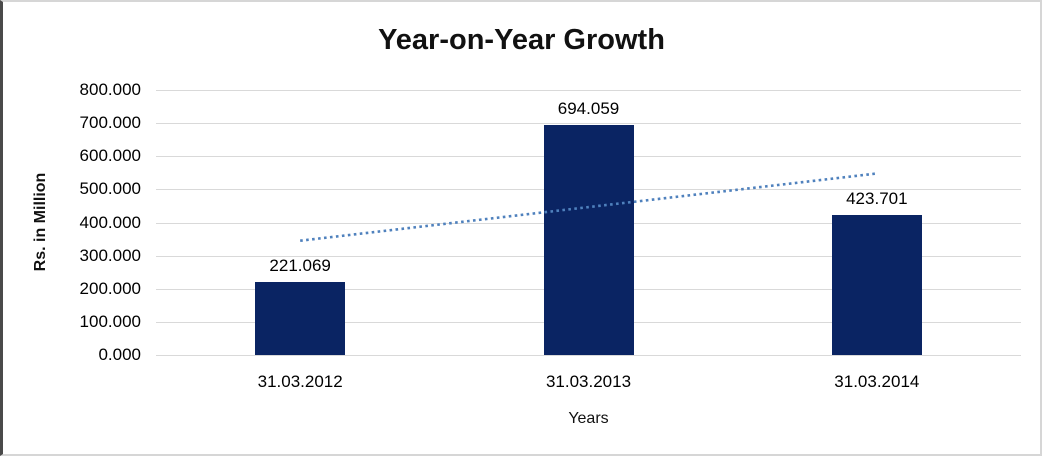 The height and width of the screenshot is (456, 1042). What do you see at coordinates (110, 321) in the screenshot?
I see `y-tick-label: 100.000` at bounding box center [110, 321].